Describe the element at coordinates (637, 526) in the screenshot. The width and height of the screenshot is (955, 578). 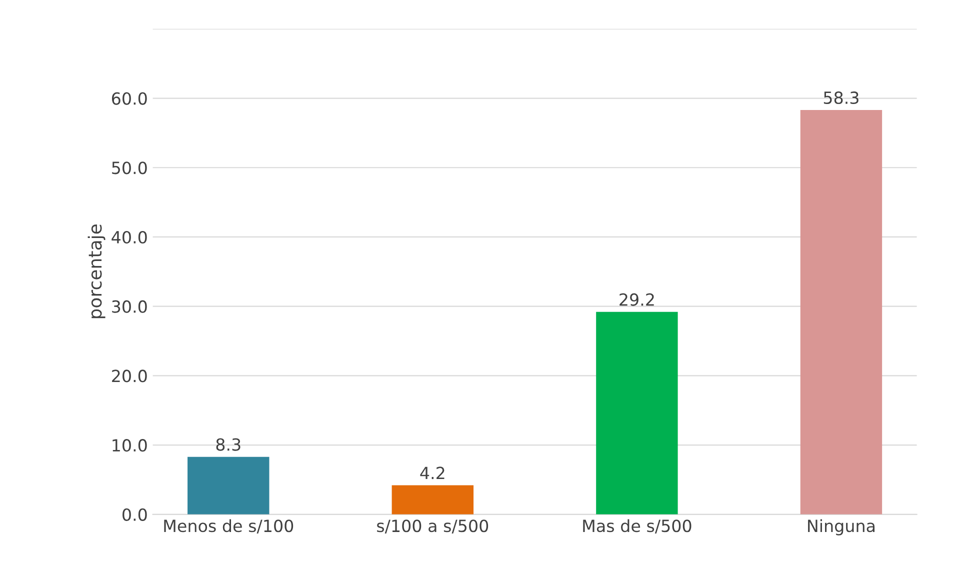
I see `x-tick-label: Mas de s/500` at that location.